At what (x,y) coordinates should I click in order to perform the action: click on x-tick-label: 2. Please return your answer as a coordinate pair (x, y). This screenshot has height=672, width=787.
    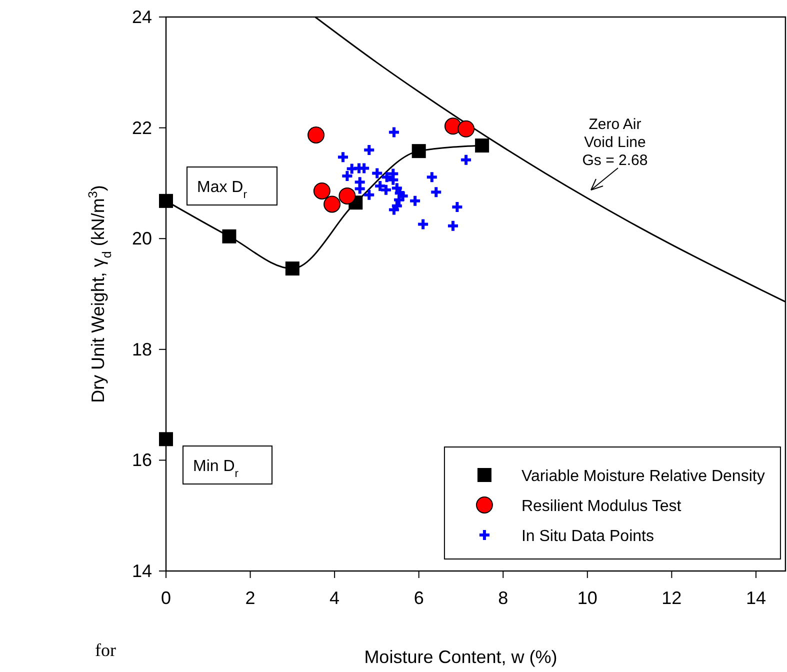
    Looking at the image, I should click on (250, 598).